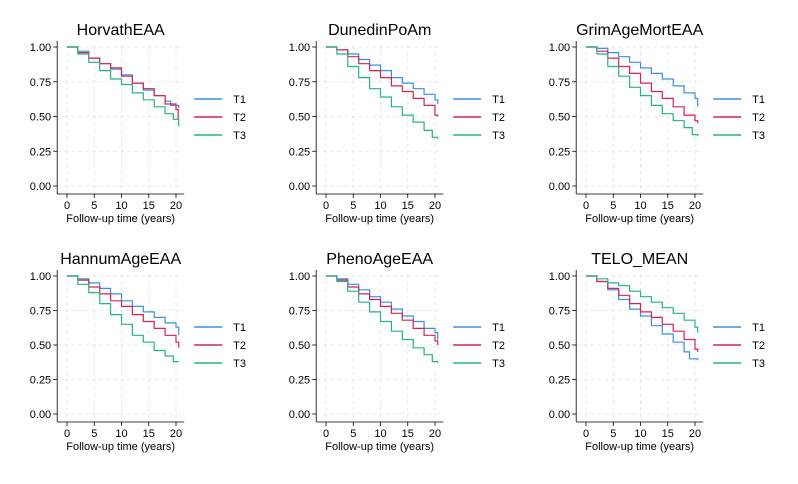 The image size is (798, 484). Describe the element at coordinates (639, 259) in the screenshot. I see `panel-title: TELO_MEAN` at that location.